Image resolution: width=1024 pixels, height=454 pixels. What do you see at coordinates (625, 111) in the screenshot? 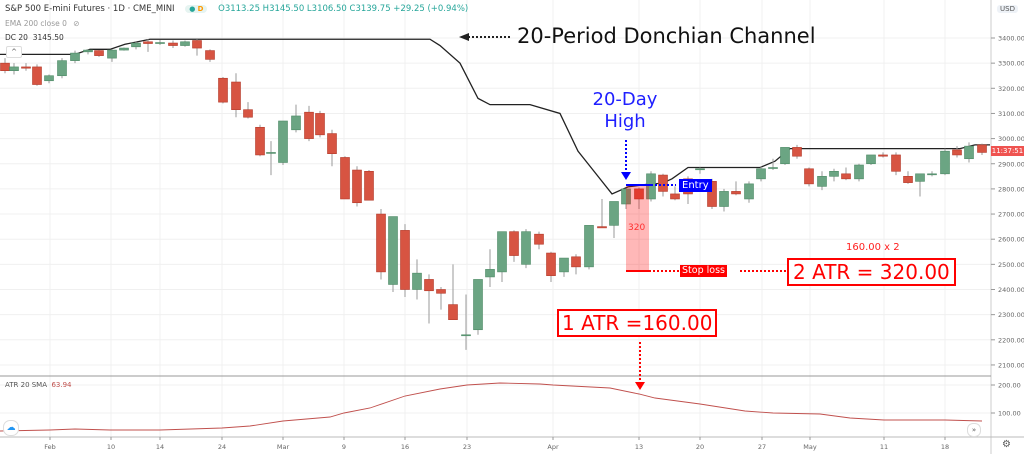
I see `day-high-annotation: 20-Day High` at bounding box center [625, 111].